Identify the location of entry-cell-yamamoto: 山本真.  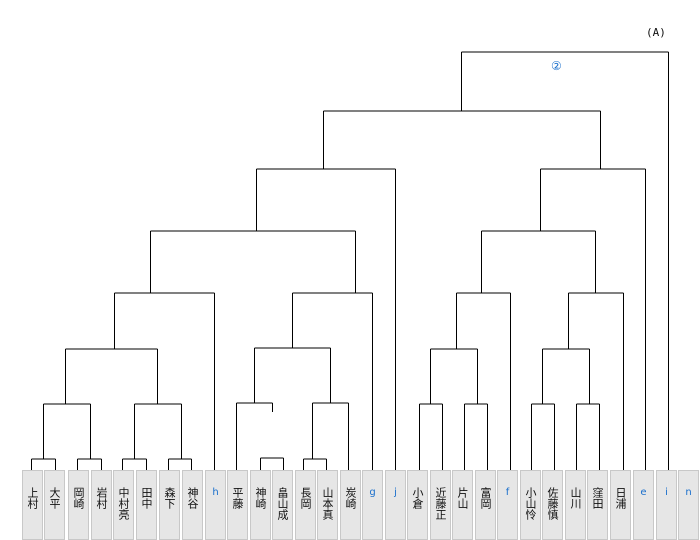
(327, 505).